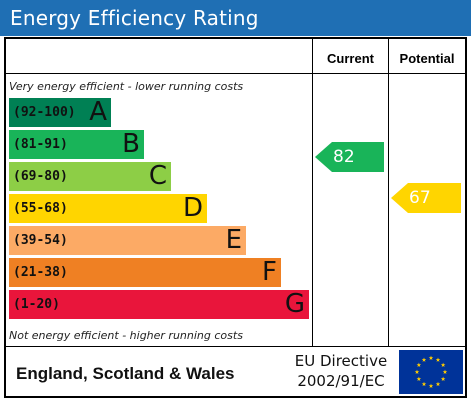 The height and width of the screenshot is (404, 471). What do you see at coordinates (431, 372) in the screenshot?
I see `eu-flag-icon` at bounding box center [431, 372].